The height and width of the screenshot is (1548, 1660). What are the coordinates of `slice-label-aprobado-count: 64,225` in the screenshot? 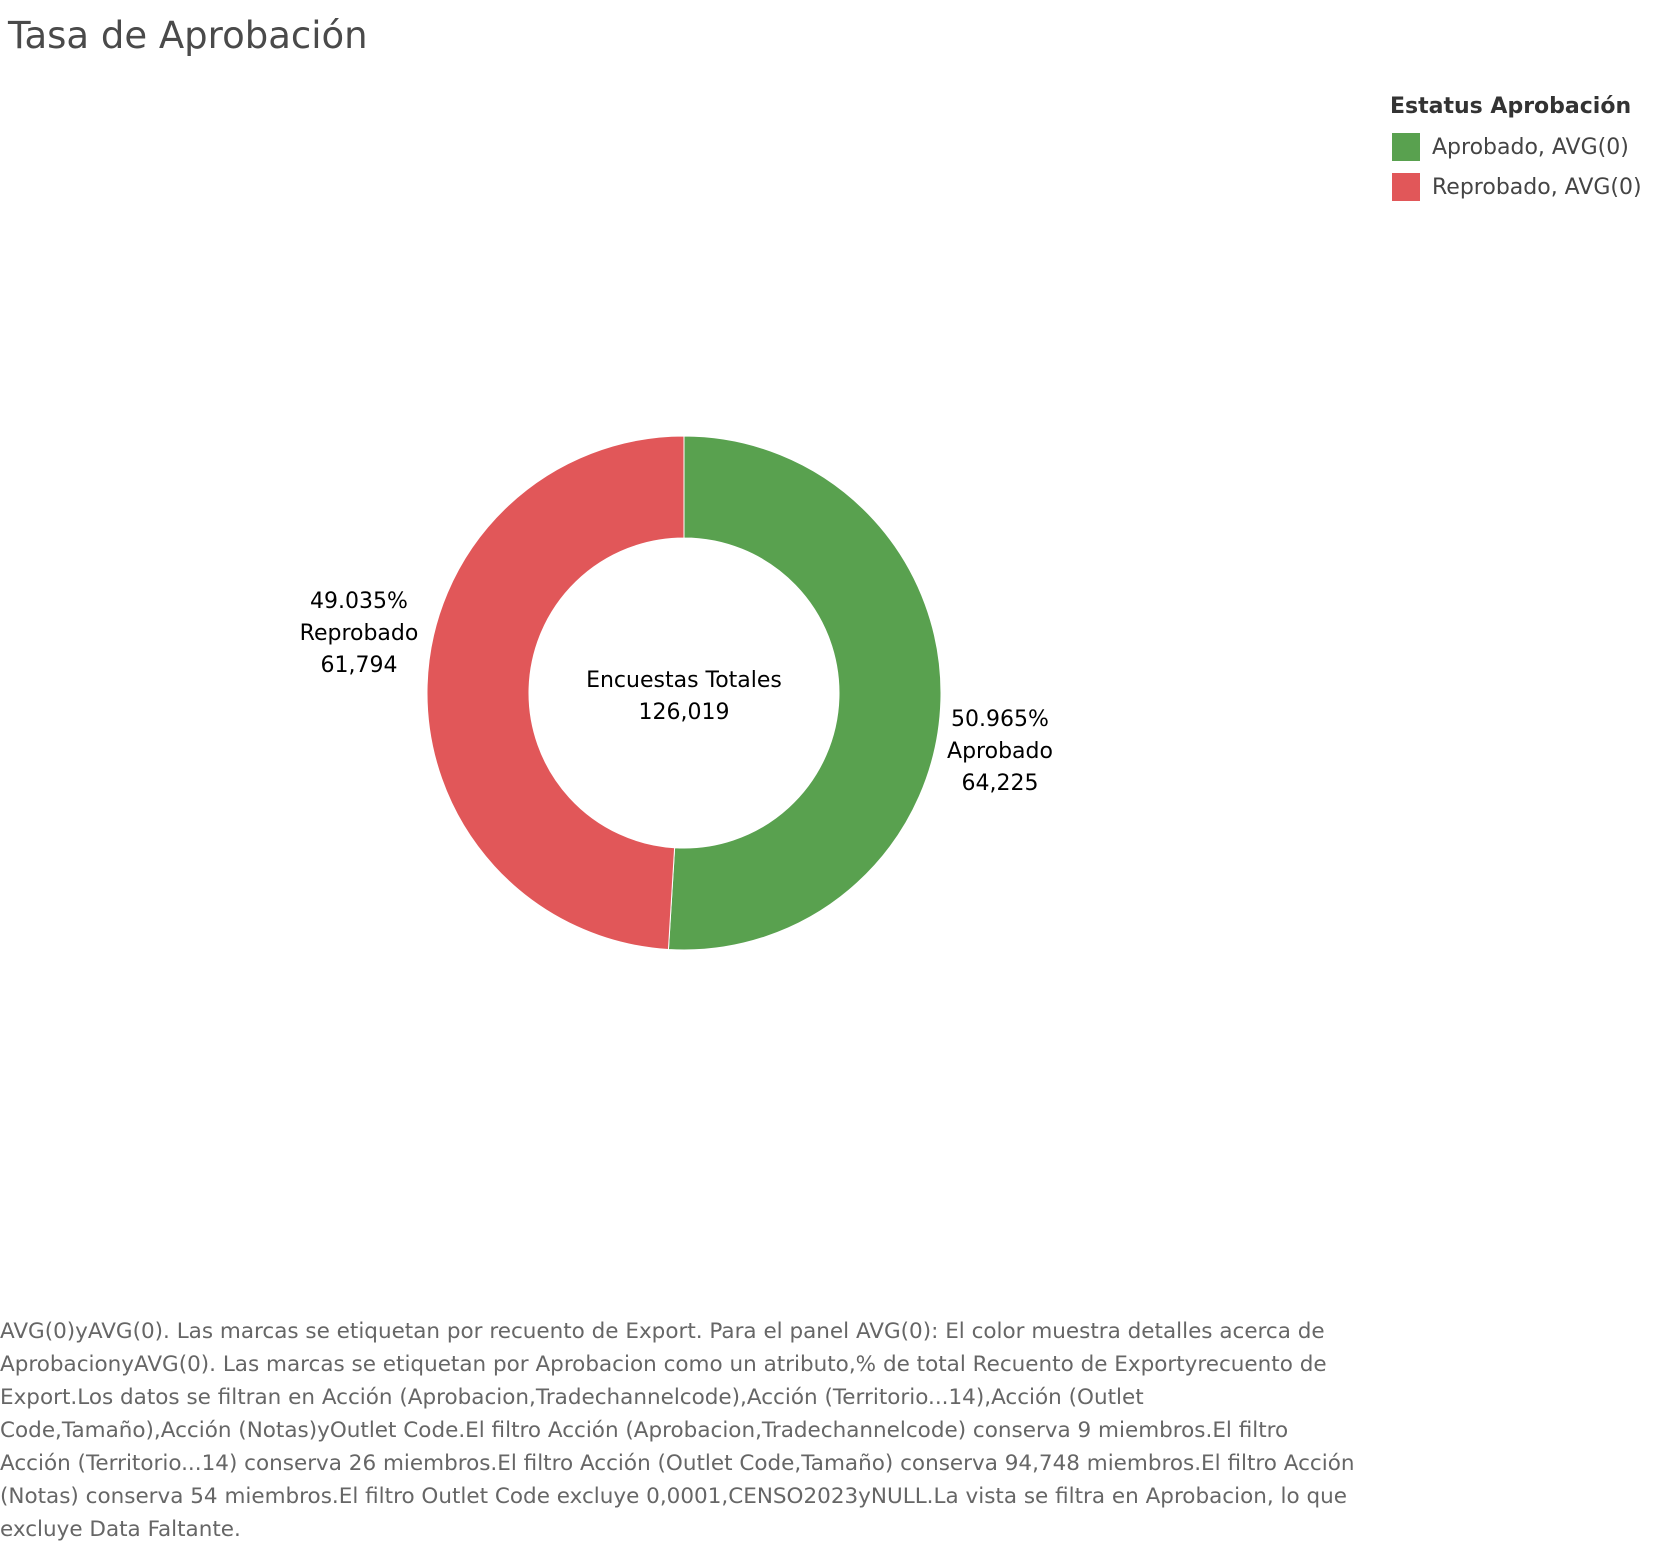 It's located at (1000, 783).